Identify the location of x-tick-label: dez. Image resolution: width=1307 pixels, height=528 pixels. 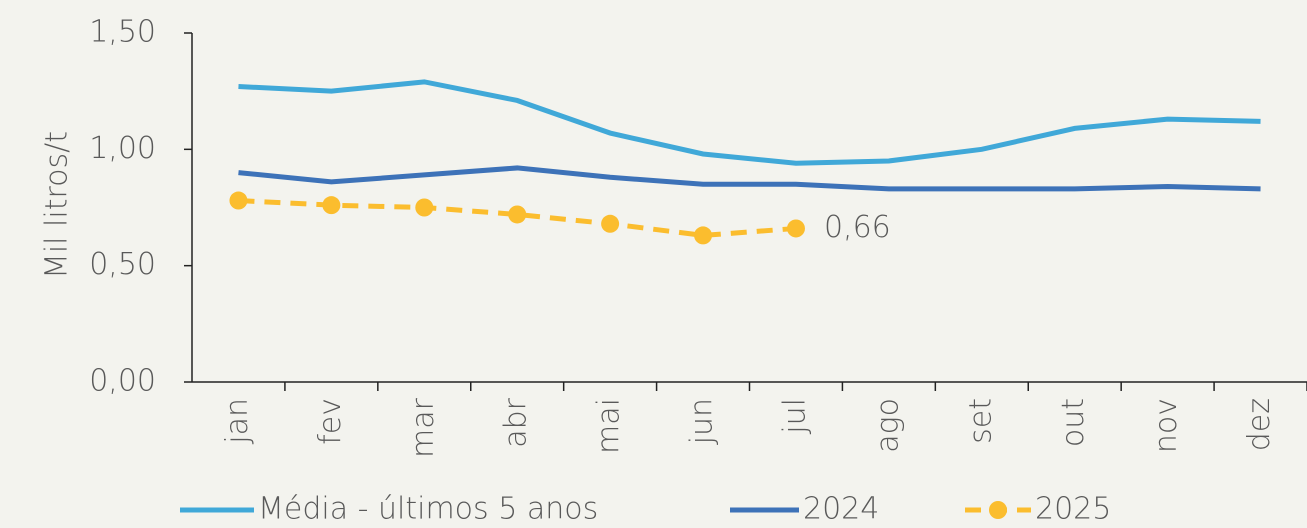
(1259, 424).